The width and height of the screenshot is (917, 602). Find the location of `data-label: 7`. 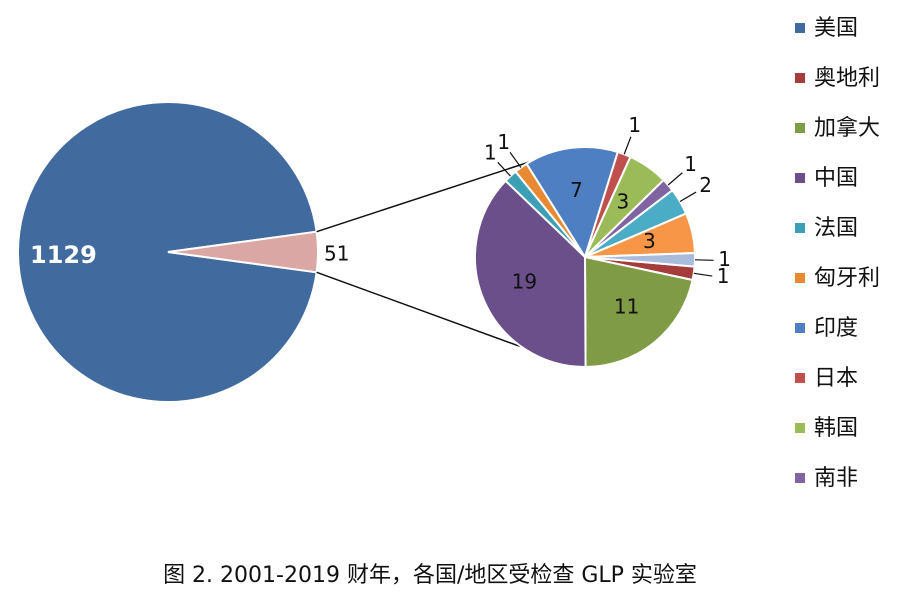

data-label: 7 is located at coordinates (576, 190).